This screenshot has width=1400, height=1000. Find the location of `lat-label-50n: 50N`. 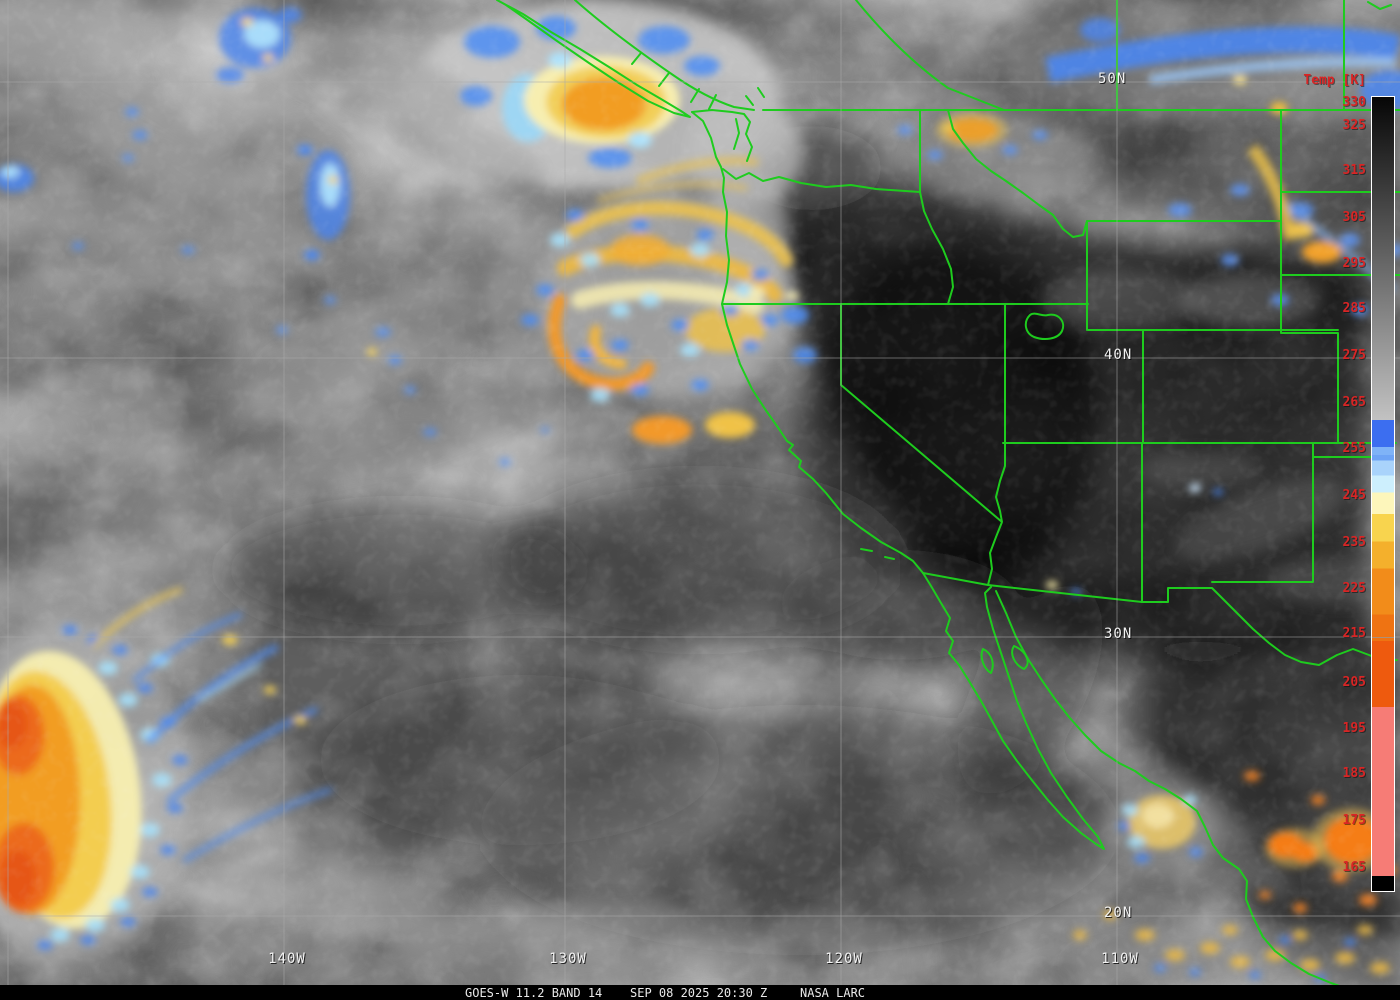

lat-label-50n: 50N is located at coordinates (1112, 79).